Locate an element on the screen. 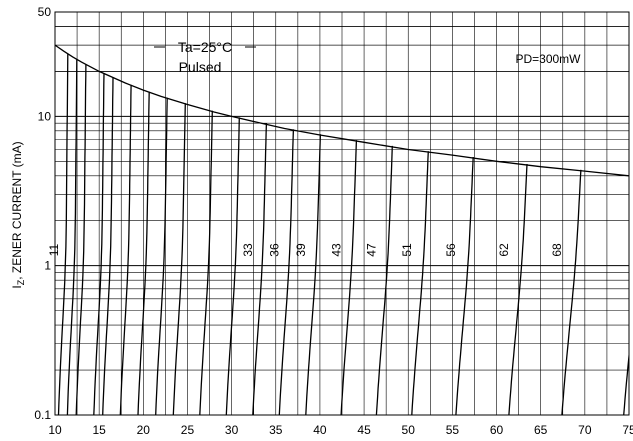 The width and height of the screenshot is (633, 441). x-tick-10: 10 is located at coordinates (55, 430).